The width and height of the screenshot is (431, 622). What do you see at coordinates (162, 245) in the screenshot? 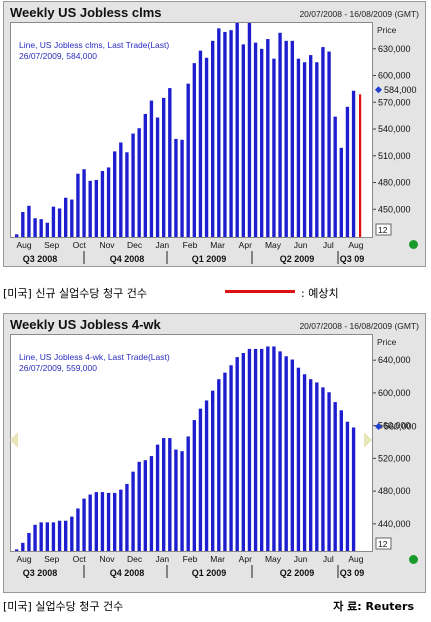
I see `x-month-label-6: Jan` at bounding box center [162, 245].